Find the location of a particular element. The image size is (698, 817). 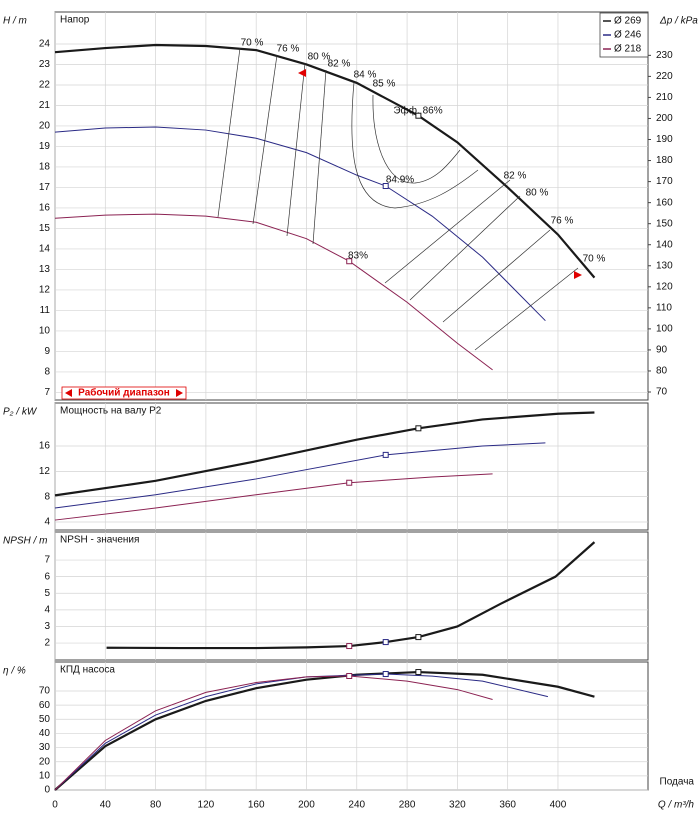

y2-tick-label: 120 is located at coordinates (664, 286).